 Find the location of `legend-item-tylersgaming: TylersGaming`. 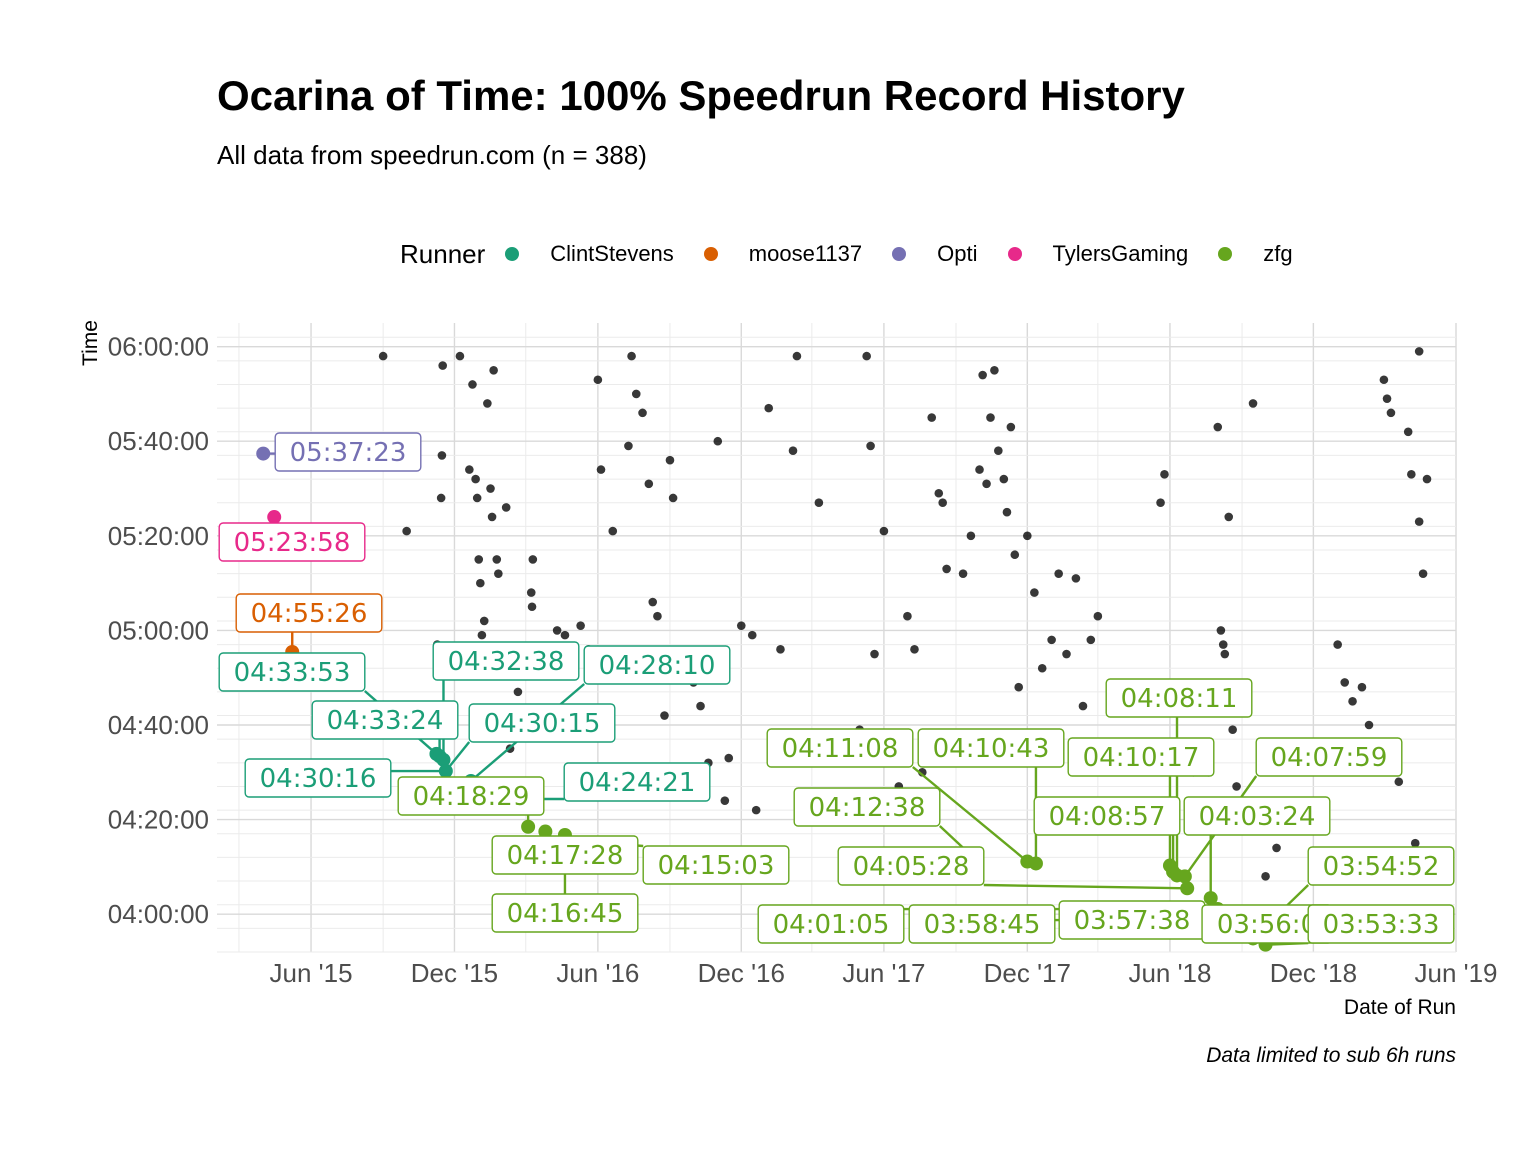

legend-item-tylersgaming: TylersGaming is located at coordinates (1098, 254).